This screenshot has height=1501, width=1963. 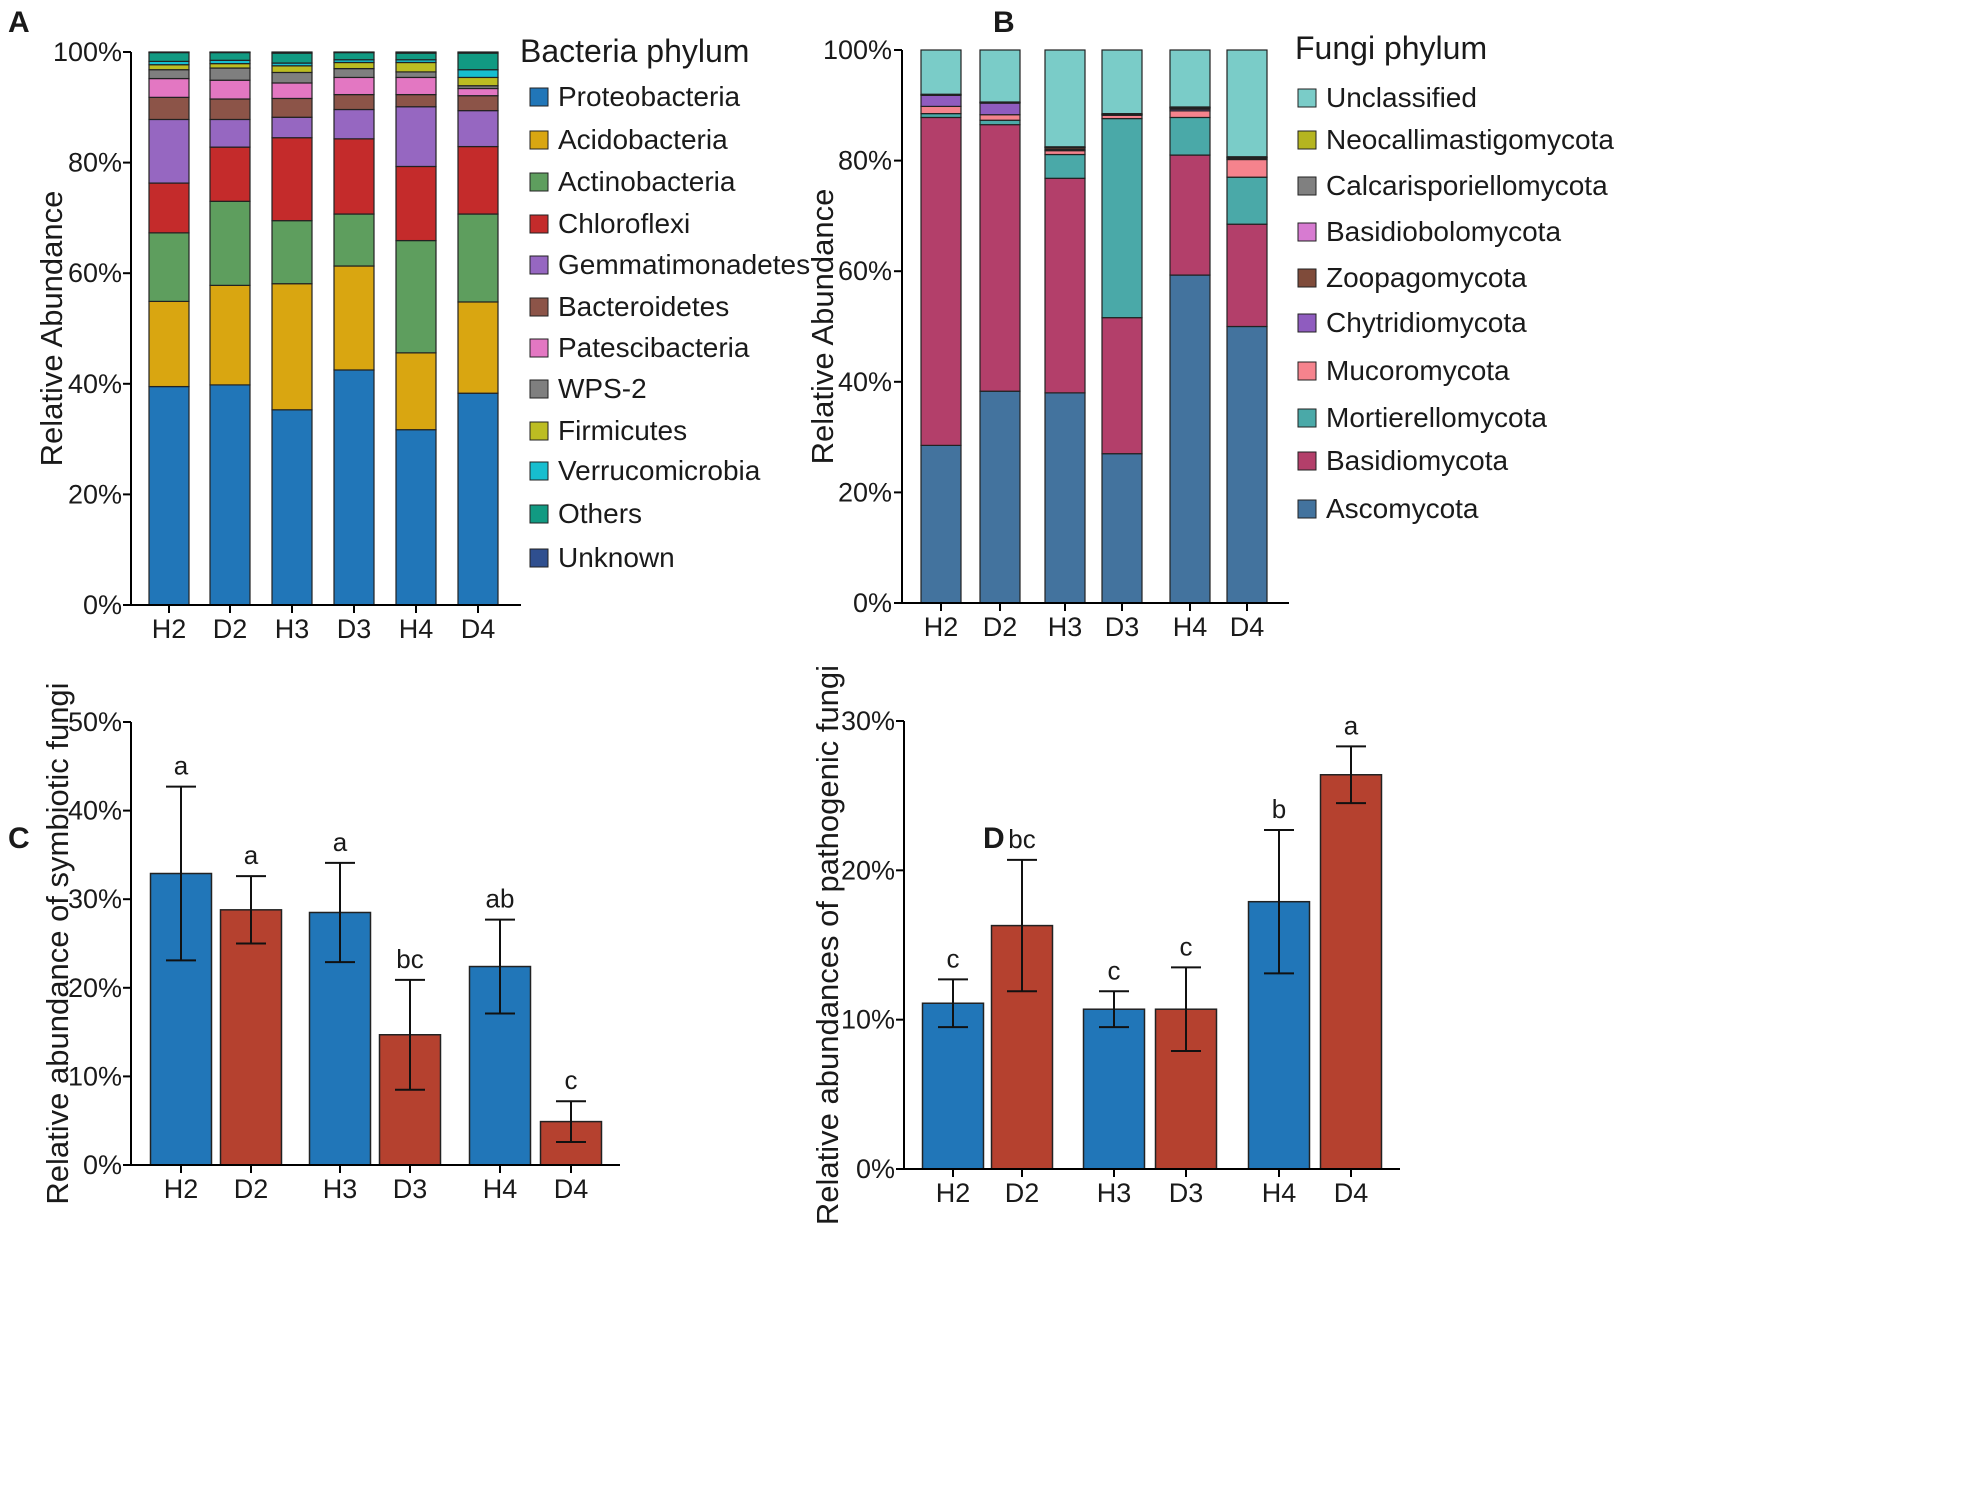 I want to click on bar-segment-d3-unclassified, so click(x=1122, y=82).